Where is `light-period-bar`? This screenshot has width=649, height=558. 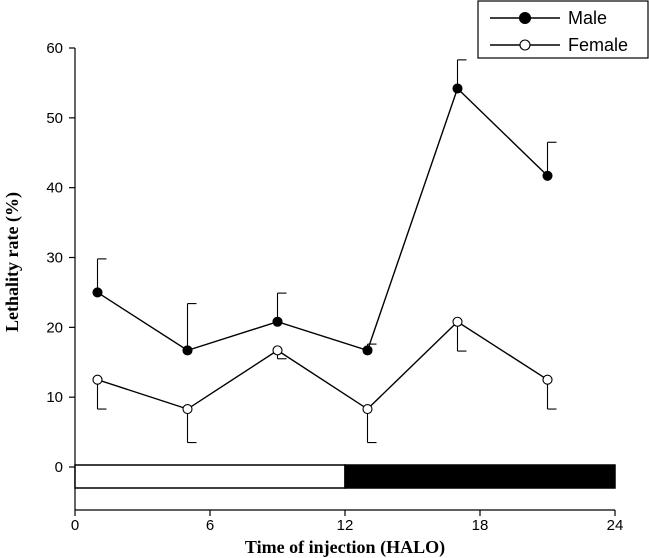 light-period-bar is located at coordinates (210, 476).